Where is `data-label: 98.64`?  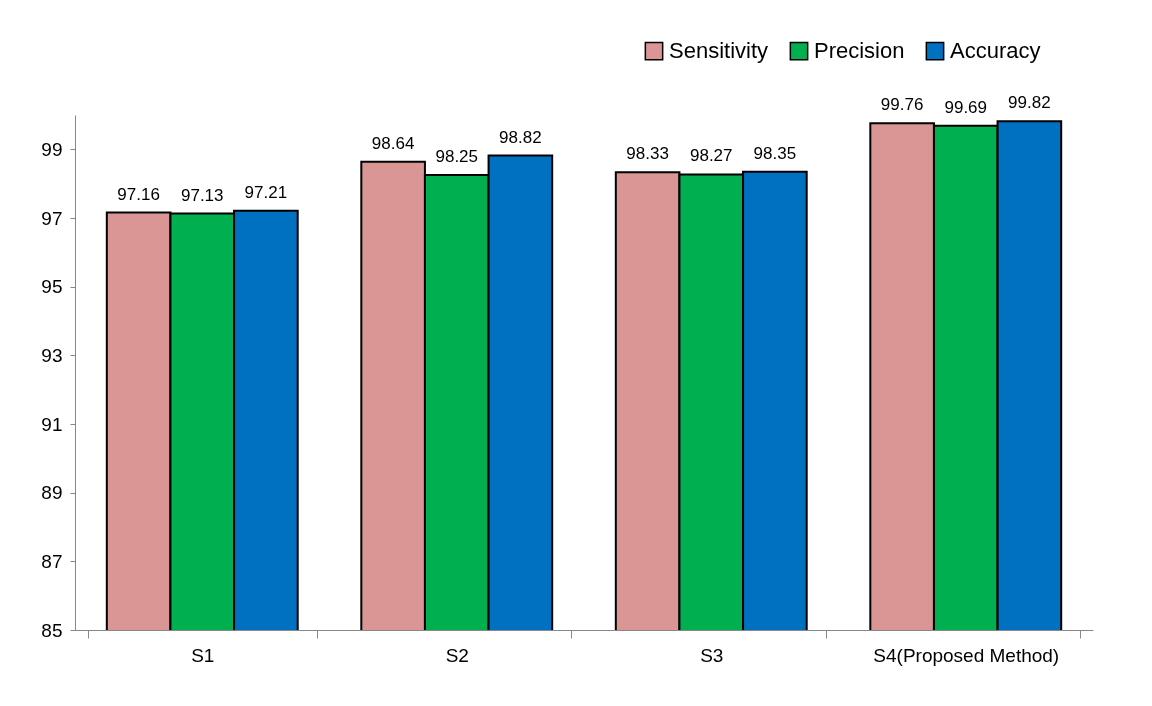 data-label: 98.64 is located at coordinates (393, 143).